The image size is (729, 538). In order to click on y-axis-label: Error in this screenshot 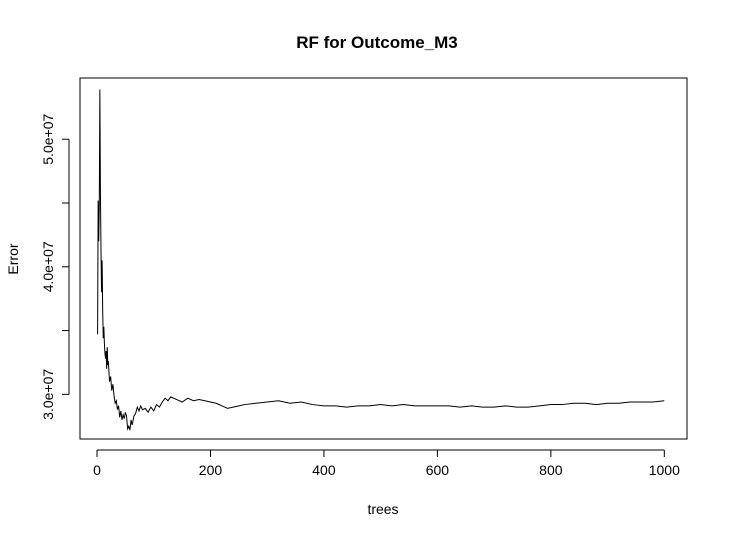, I will do `click(13, 258)`.